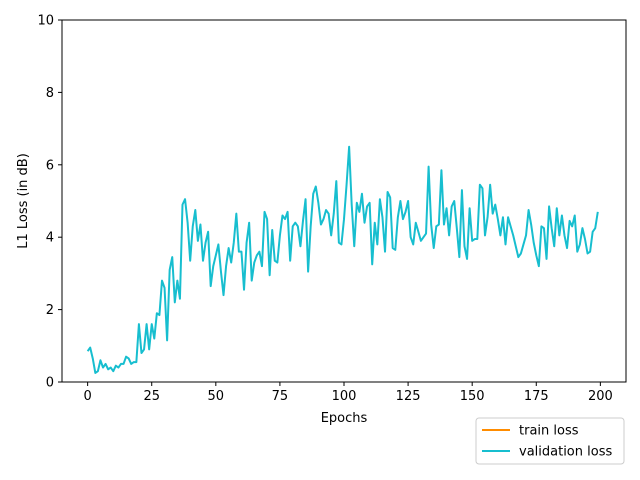 The image size is (640, 480). Describe the element at coordinates (50, 238) in the screenshot. I see `y-tick-label: 4` at that location.